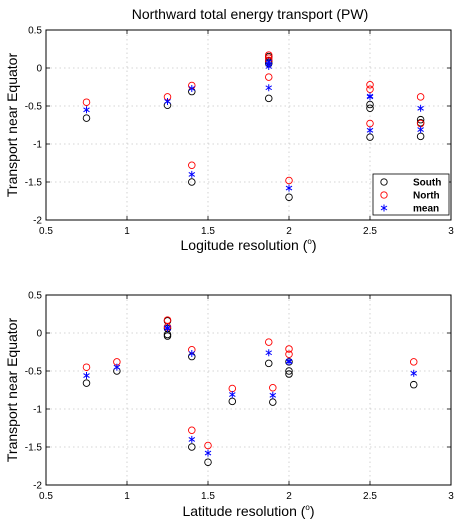 The image size is (459, 524). Describe the element at coordinates (249, 245) in the screenshot. I see `x-axis-title: Logitude resolution (o)` at that location.